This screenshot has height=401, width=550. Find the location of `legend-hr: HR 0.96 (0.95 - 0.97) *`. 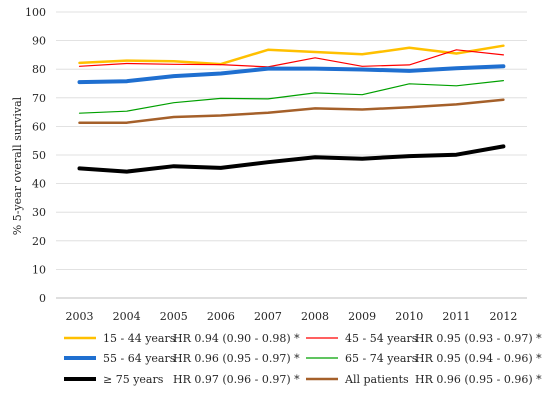

legend-hr: HR 0.96 (0.95 - 0.97) * is located at coordinates (236, 358).